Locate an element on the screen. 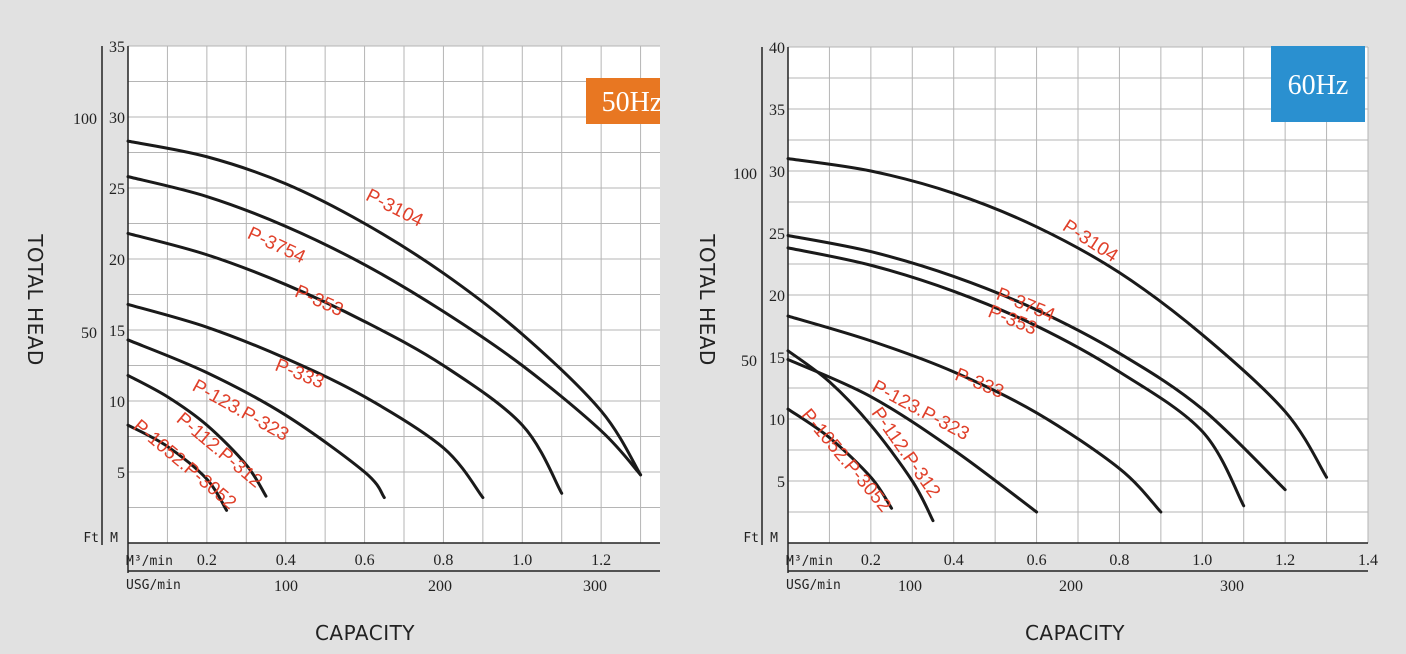 The height and width of the screenshot is (654, 1406). x-tick-label: 1.4 is located at coordinates (1368, 560).